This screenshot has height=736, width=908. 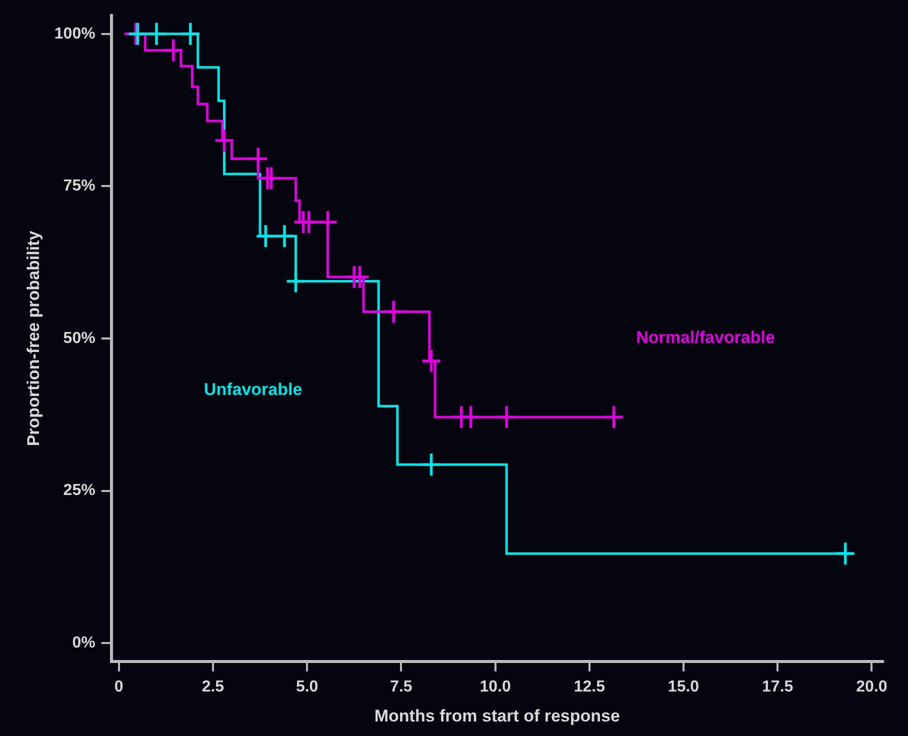 What do you see at coordinates (497, 716) in the screenshot?
I see `x-axis-title: Months from start of response` at bounding box center [497, 716].